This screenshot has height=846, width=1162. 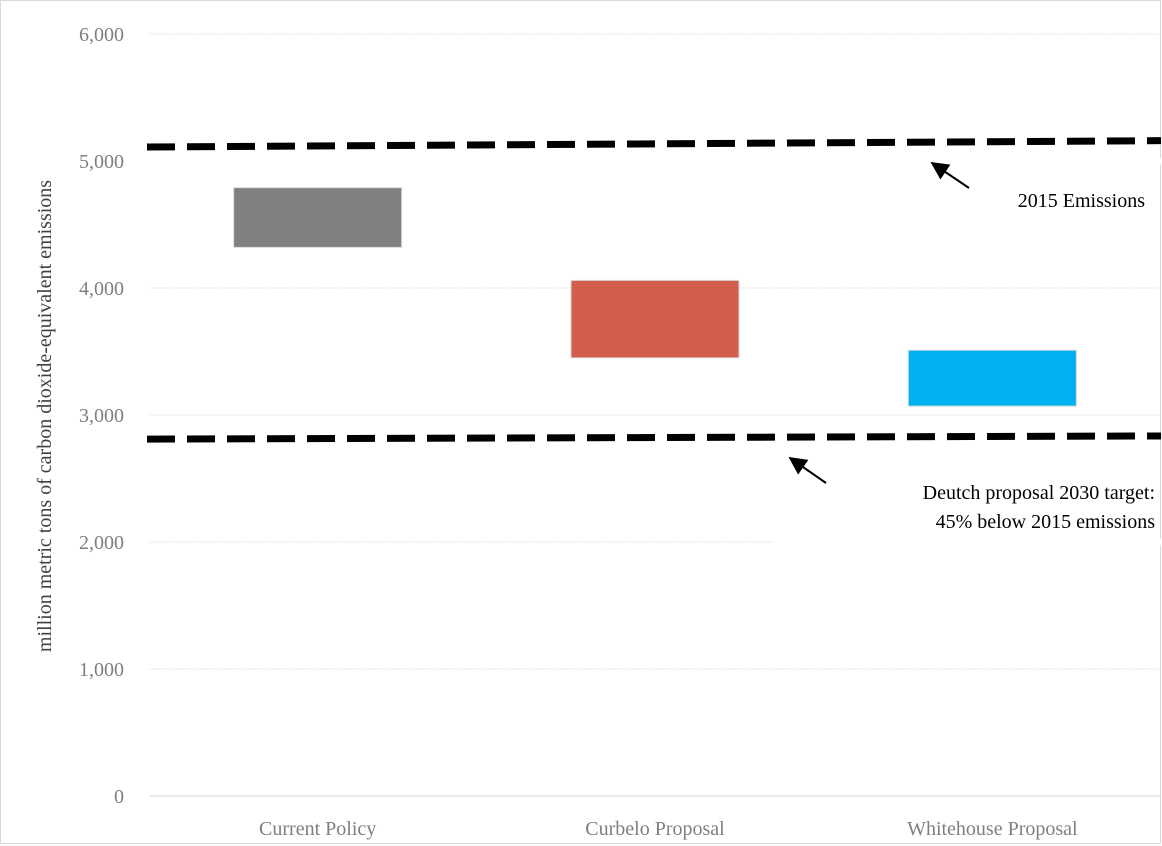 What do you see at coordinates (655, 829) in the screenshot?
I see `x-tick-label: Curbelo Proposal` at bounding box center [655, 829].